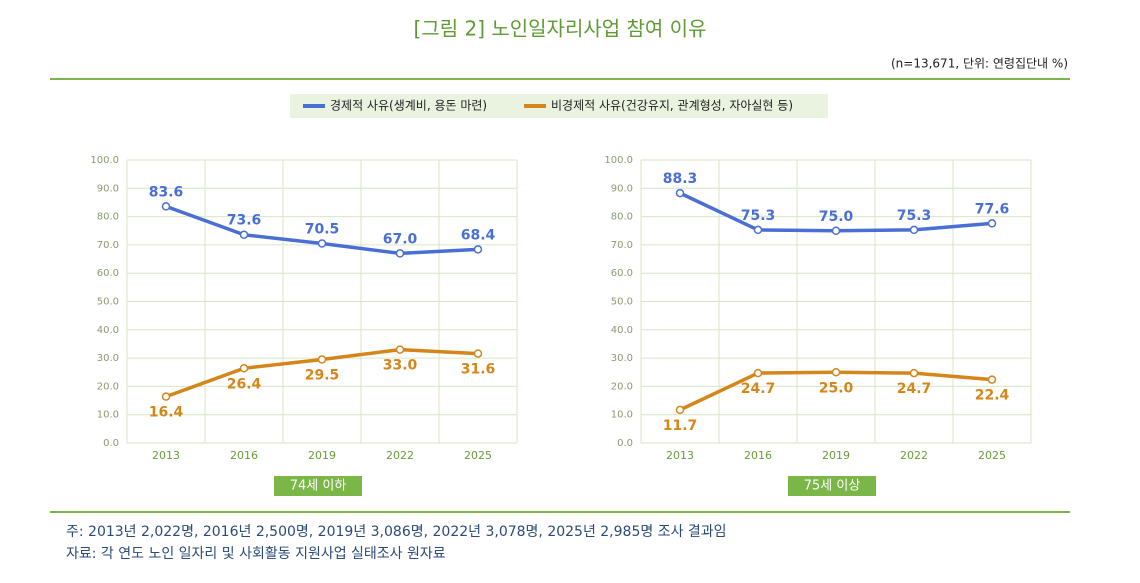  Describe the element at coordinates (322, 376) in the screenshot. I see `value-label: 29.5` at that location.